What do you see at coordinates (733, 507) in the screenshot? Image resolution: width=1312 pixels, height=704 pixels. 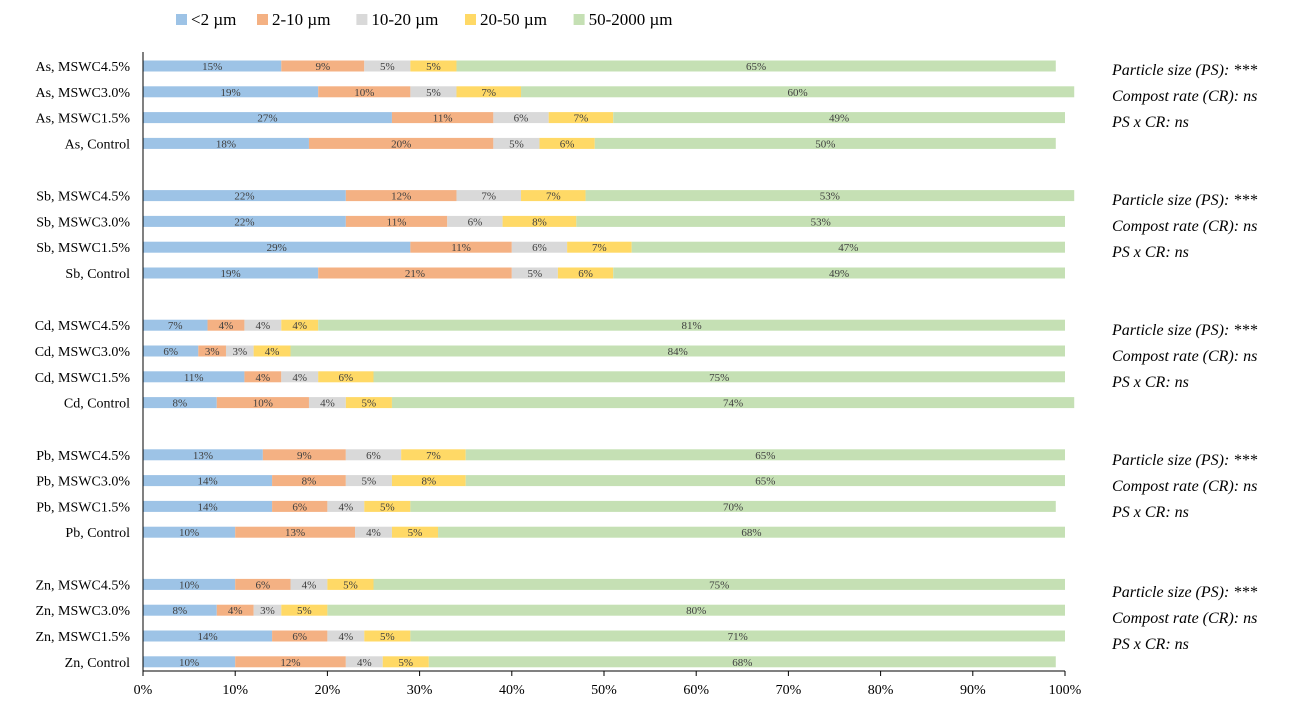 I see `data-label: 70%` at bounding box center [733, 507].